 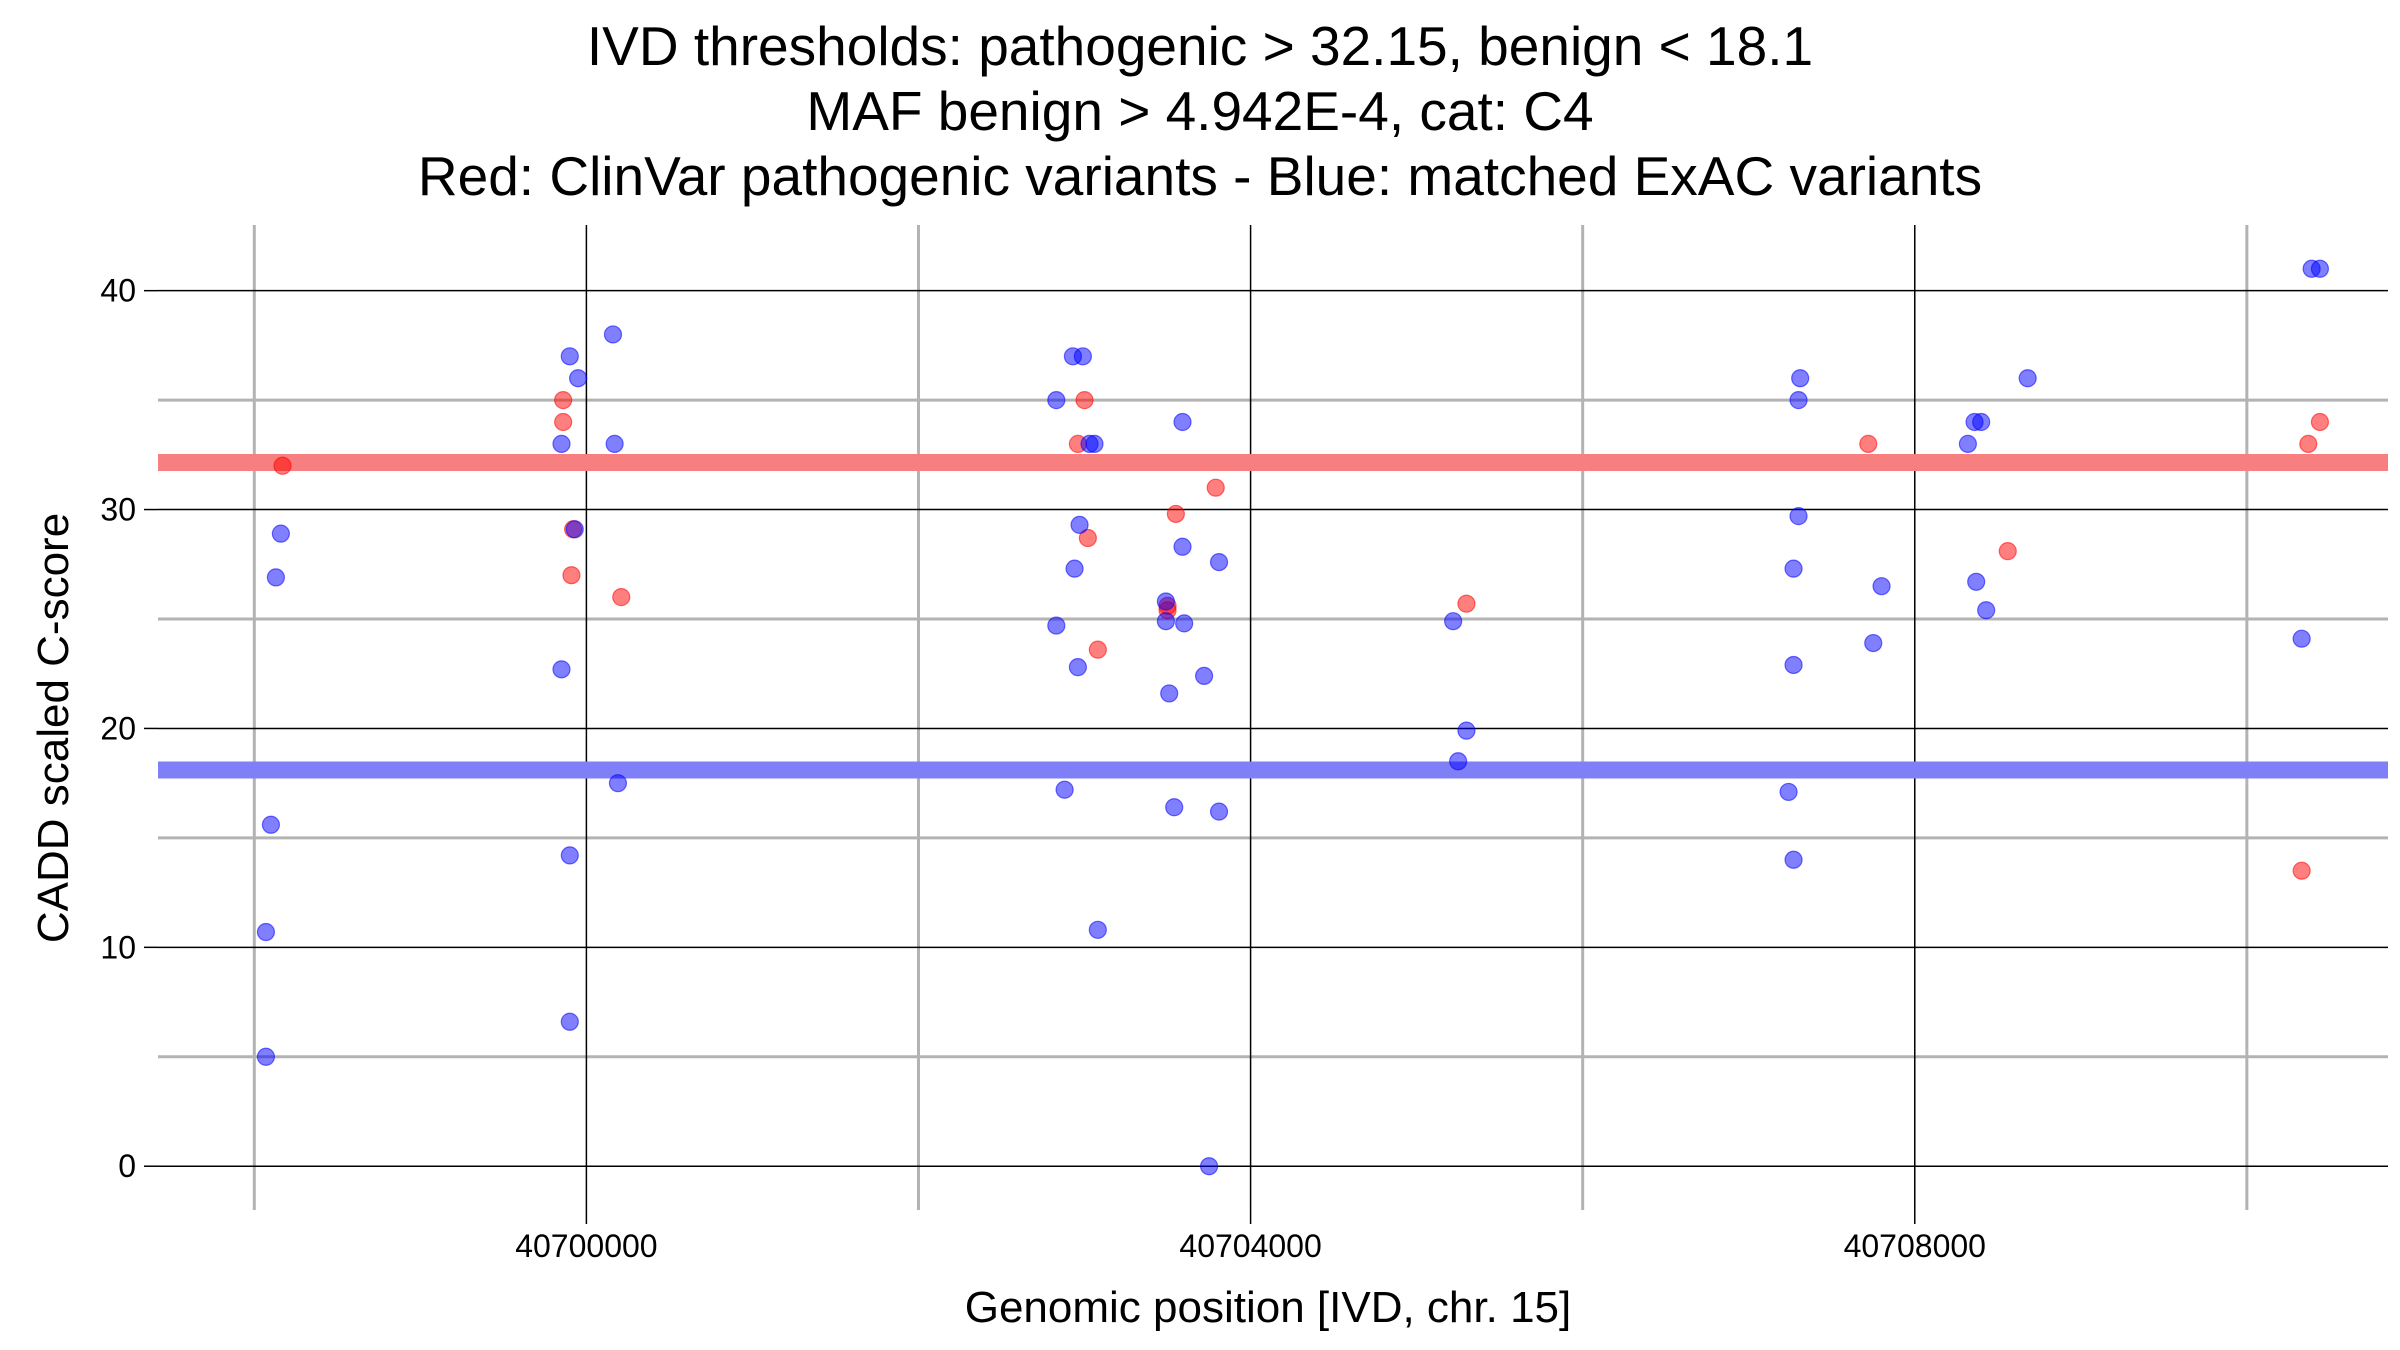 I want to click on x-axis-ticks: 40700000 40704000 40708000, so click(x=1250, y=1237).